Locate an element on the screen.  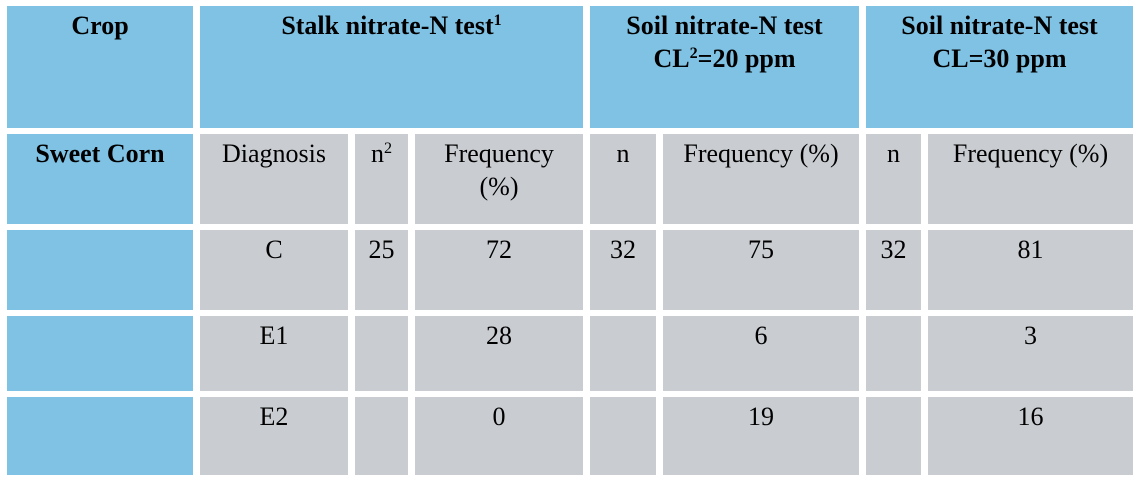
n-soil30-value: 32 is located at coordinates (893, 249).